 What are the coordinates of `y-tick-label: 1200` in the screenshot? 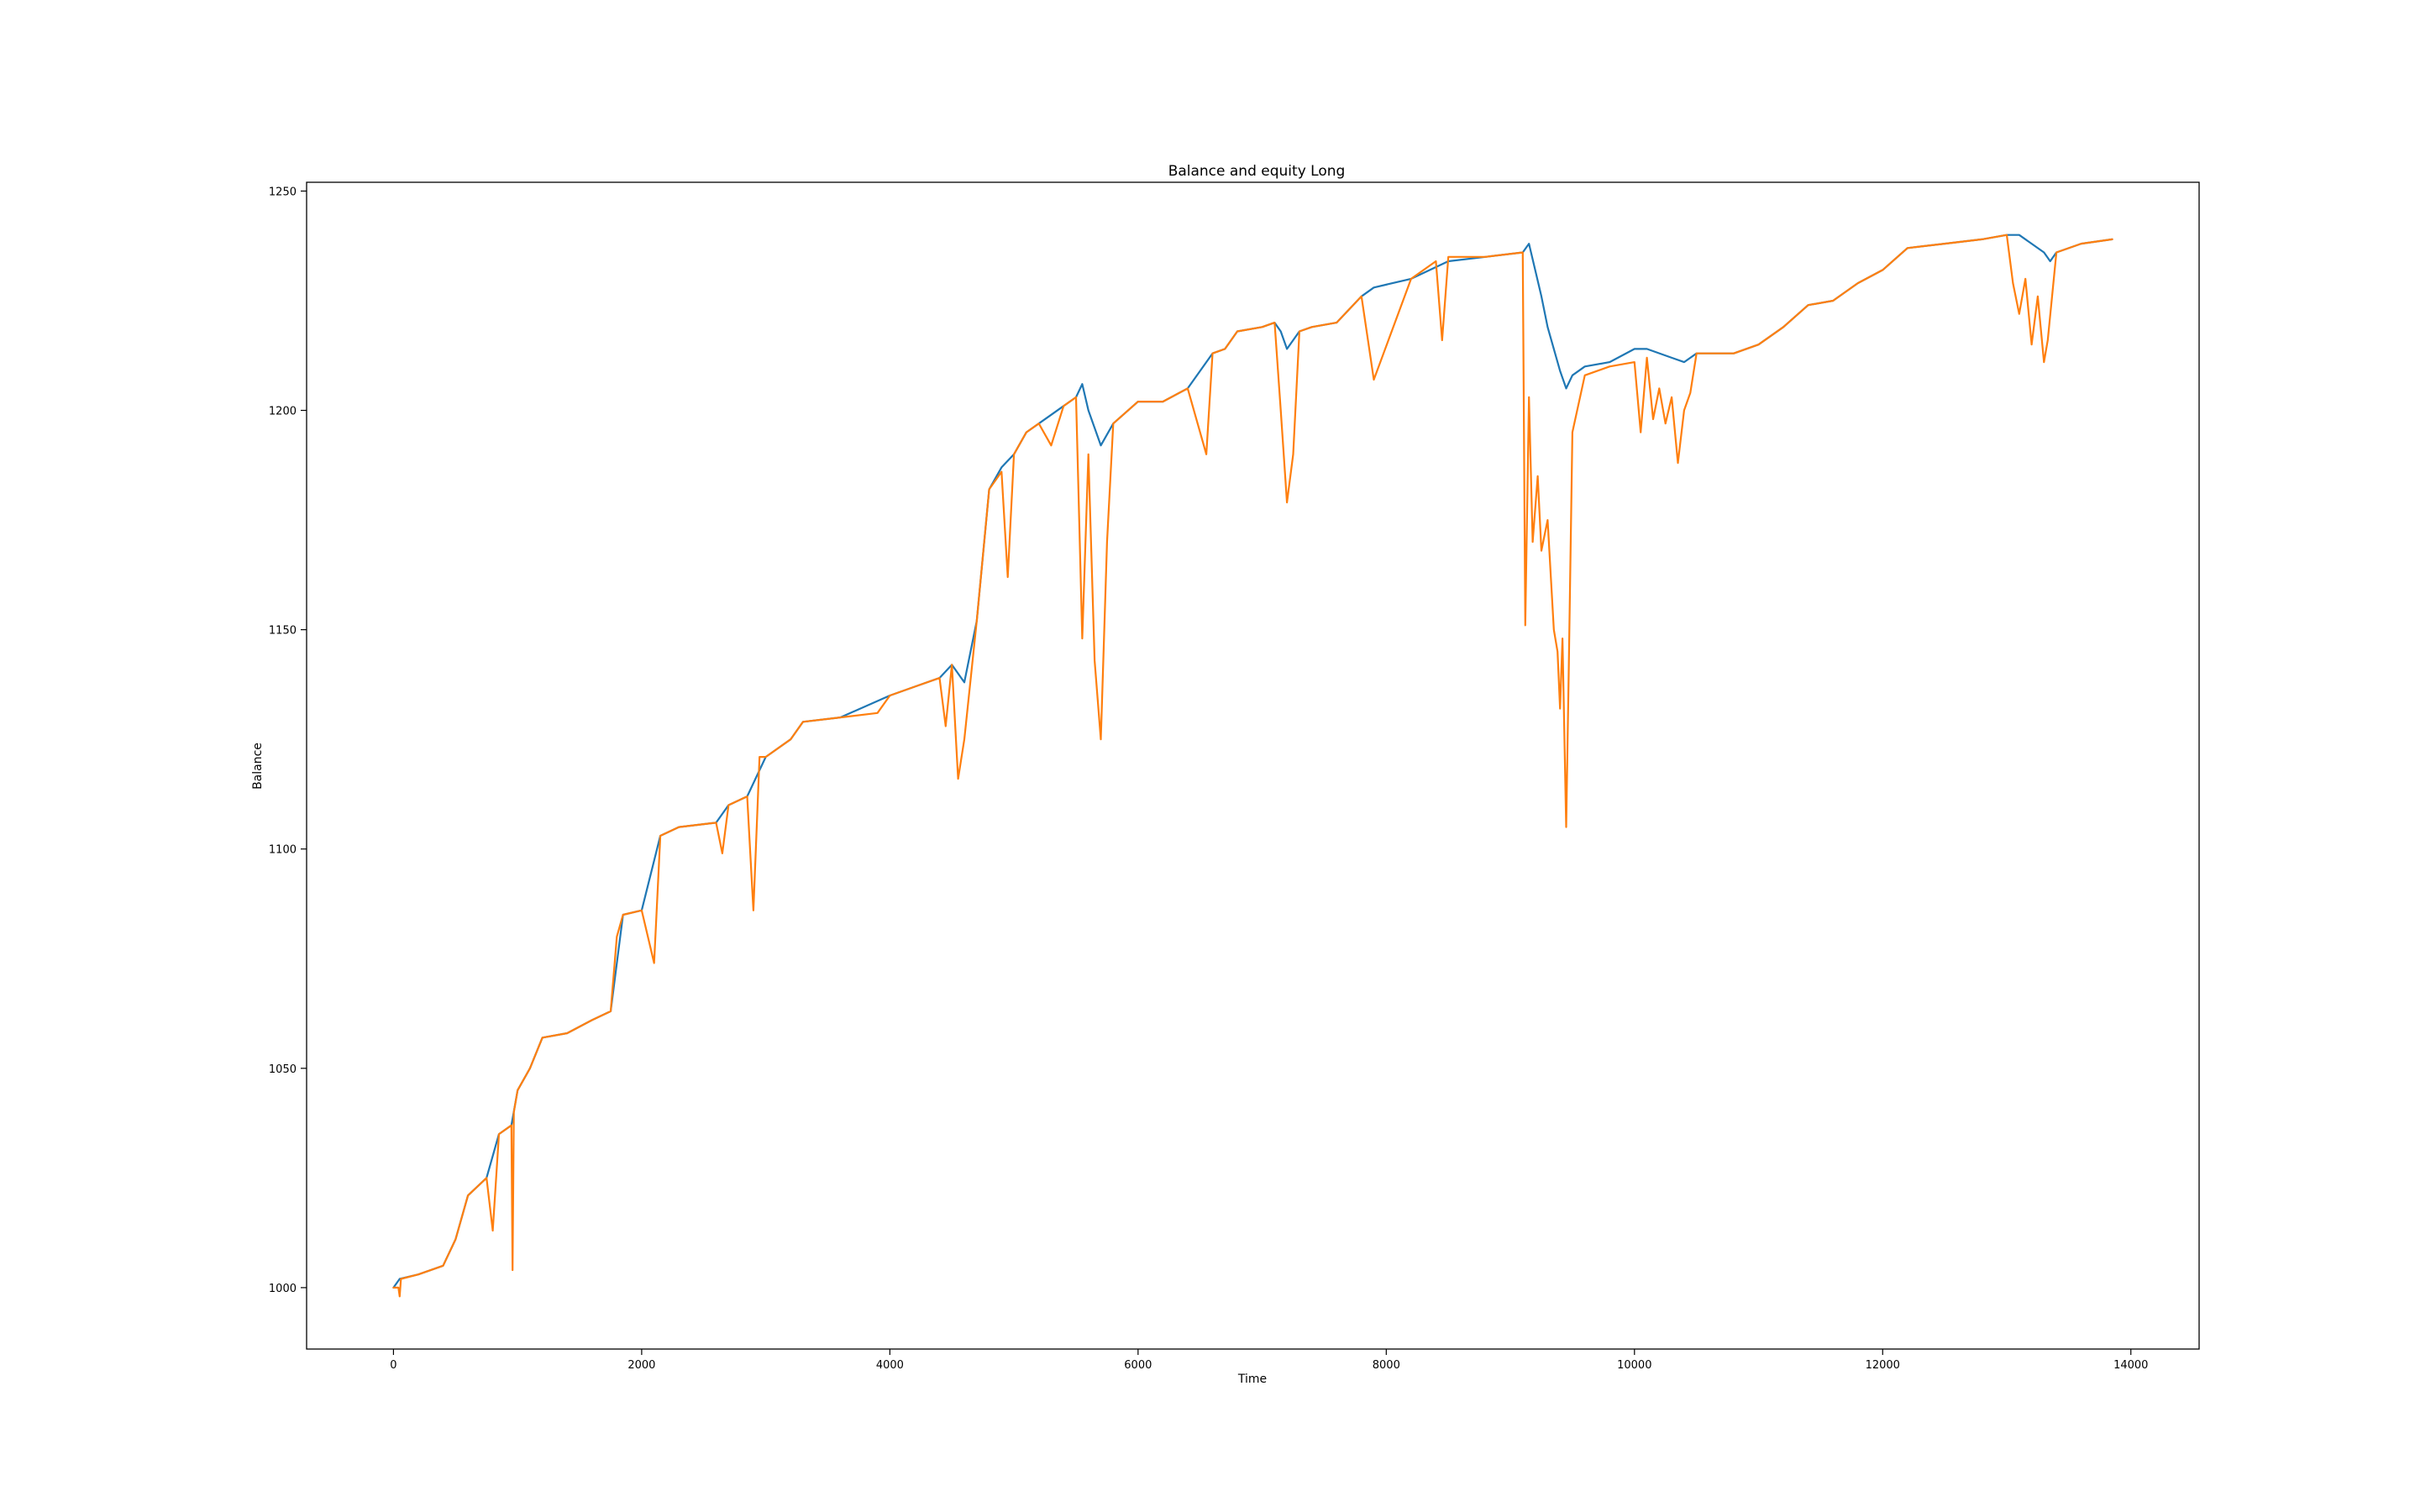 It's located at (283, 412).